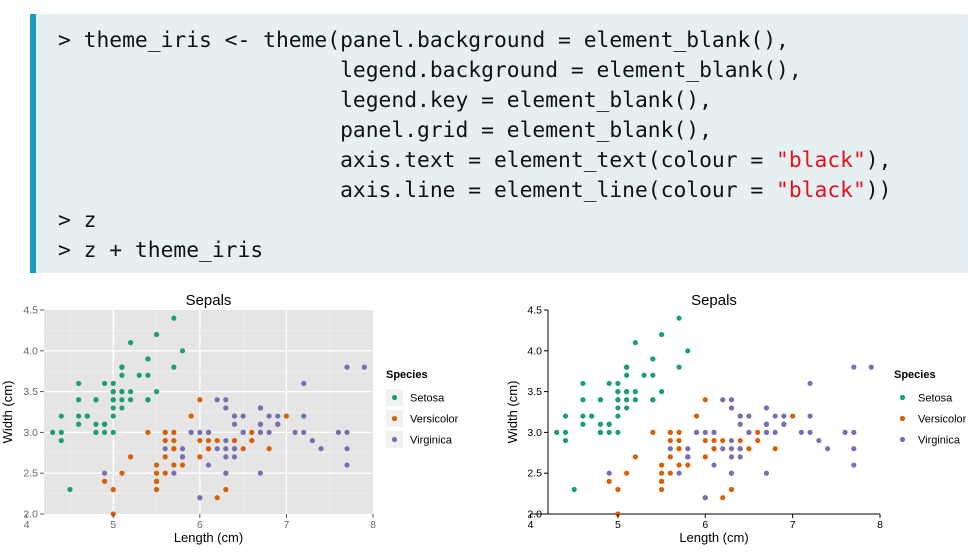 This screenshot has width=978, height=558. Describe the element at coordinates (385, 100) in the screenshot. I see `code-line: legend.key = element_blank(),` at that location.